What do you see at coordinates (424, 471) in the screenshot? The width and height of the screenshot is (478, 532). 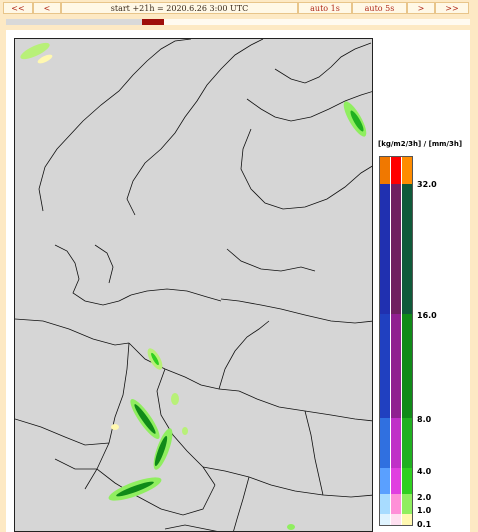 I see `legend-tick: 4.0` at bounding box center [424, 471].